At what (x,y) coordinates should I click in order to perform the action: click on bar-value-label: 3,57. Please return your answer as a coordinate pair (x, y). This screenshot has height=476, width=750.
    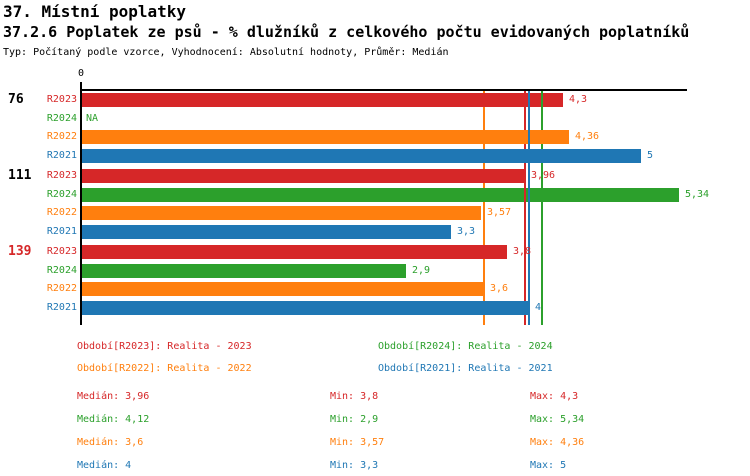
    Looking at the image, I should click on (499, 212).